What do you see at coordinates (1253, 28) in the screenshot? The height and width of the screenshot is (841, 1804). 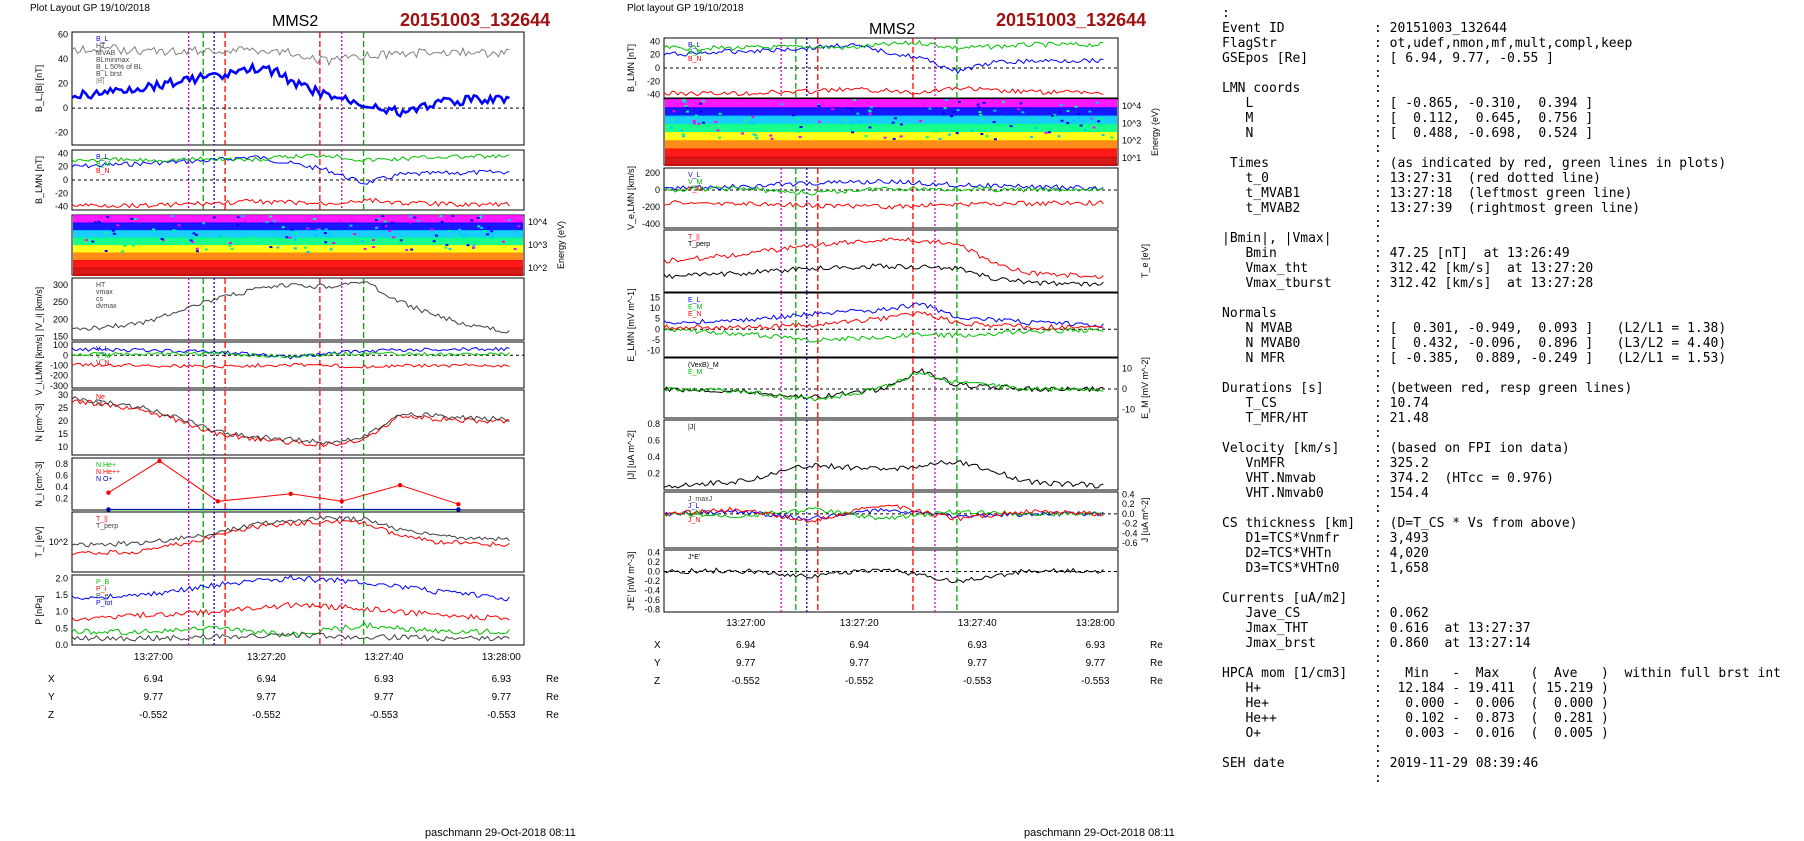 I see `summary-label: Event ID` at bounding box center [1253, 28].